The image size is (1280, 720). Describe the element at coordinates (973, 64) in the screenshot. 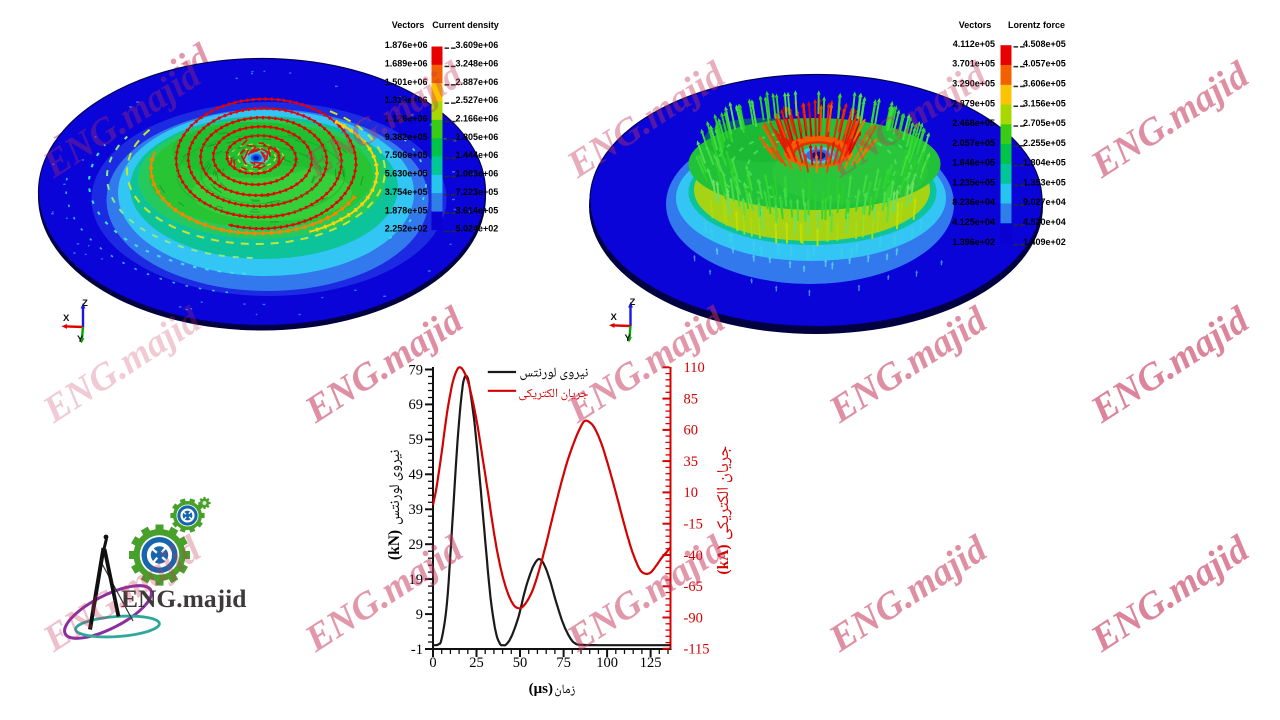

I see `svg-text: 3.701e+05` at that location.